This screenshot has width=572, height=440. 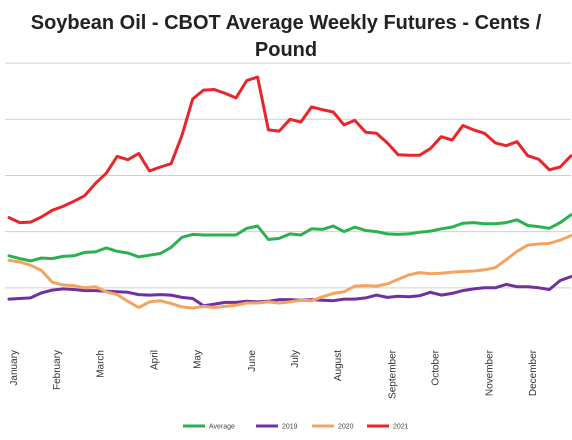 What do you see at coordinates (252, 361) in the screenshot?
I see `x-tick-label: June` at bounding box center [252, 361].